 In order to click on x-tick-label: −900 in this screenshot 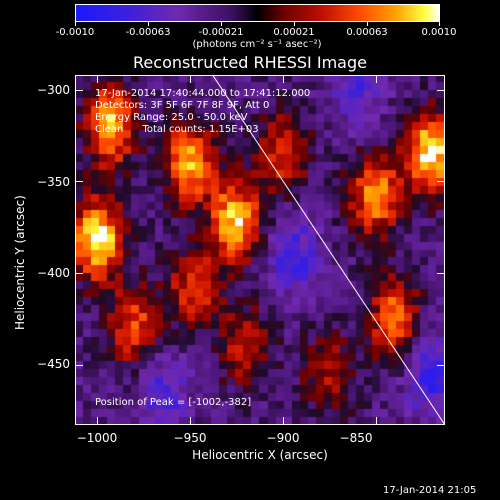, I will do `click(283, 438)`.